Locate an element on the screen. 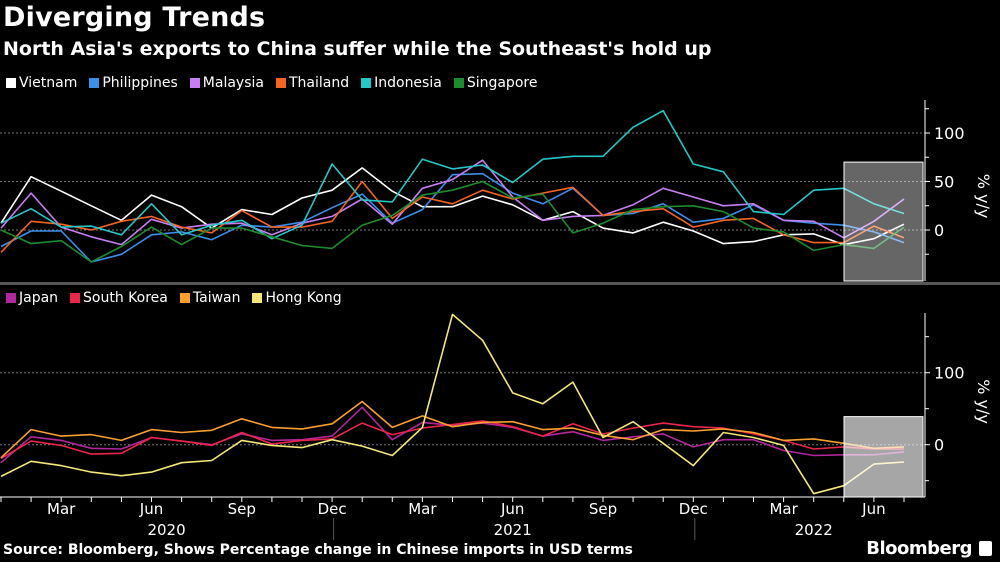 The width and height of the screenshot is (1000, 562). legend-label: Thailand is located at coordinates (319, 83).